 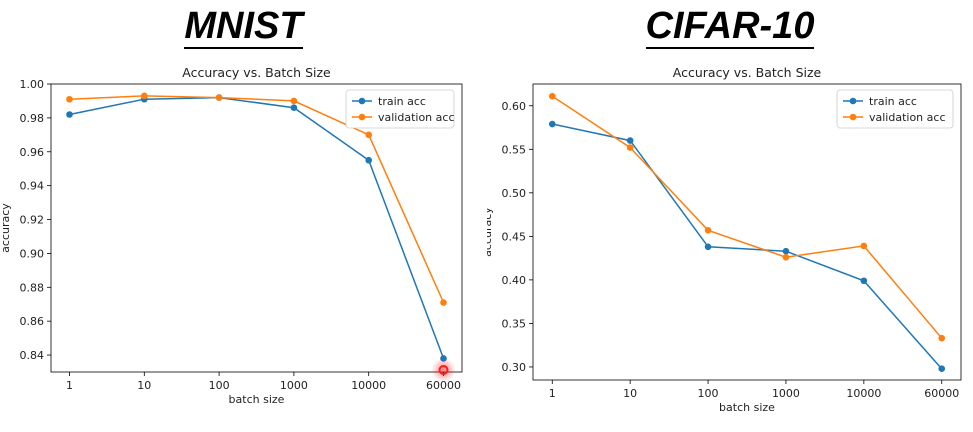 What do you see at coordinates (32, 253) in the screenshot?
I see `mnist-ytick-label: 0.90` at bounding box center [32, 253].